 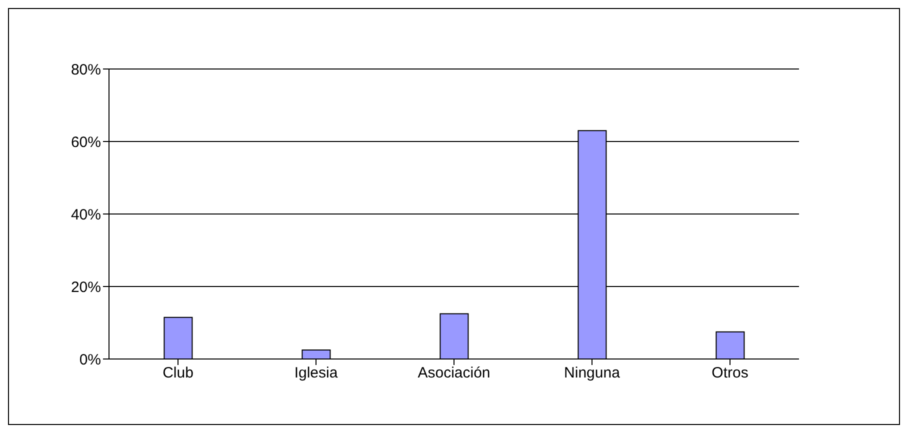 What do you see at coordinates (592, 373) in the screenshot?
I see `x-tick-label: Ninguna` at bounding box center [592, 373].